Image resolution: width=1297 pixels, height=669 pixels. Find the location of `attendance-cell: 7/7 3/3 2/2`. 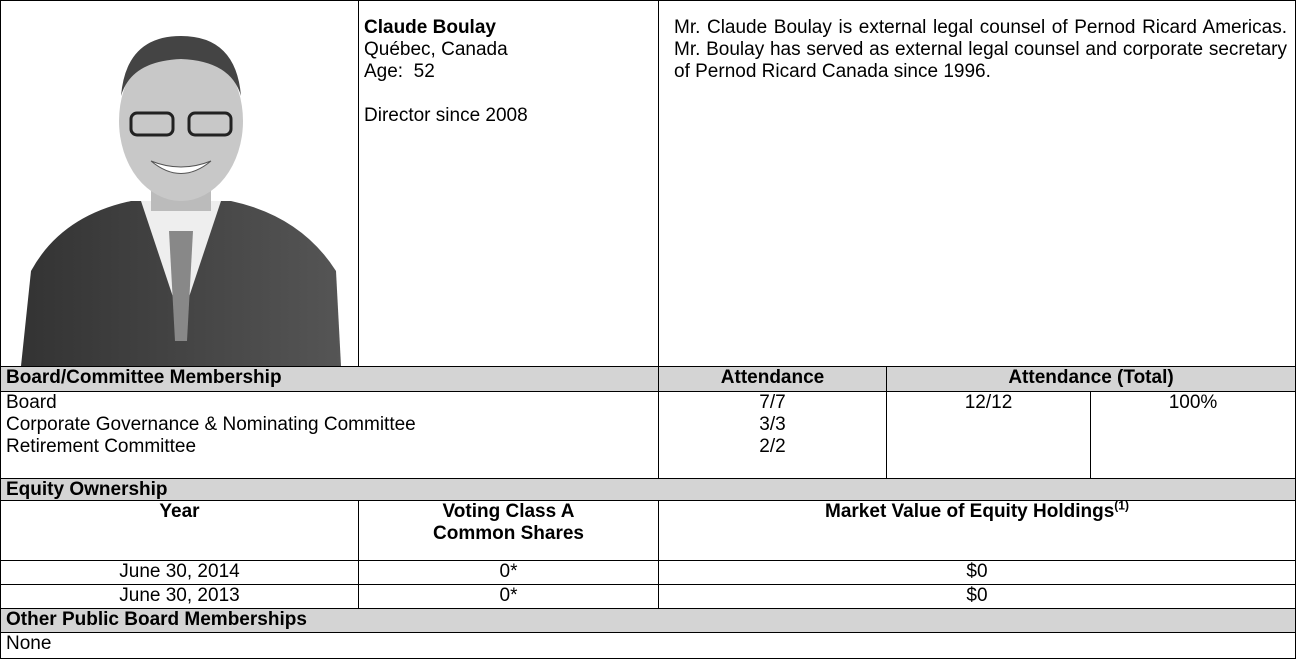

attendance-cell: 7/7 3/3 2/2 is located at coordinates (772, 435).